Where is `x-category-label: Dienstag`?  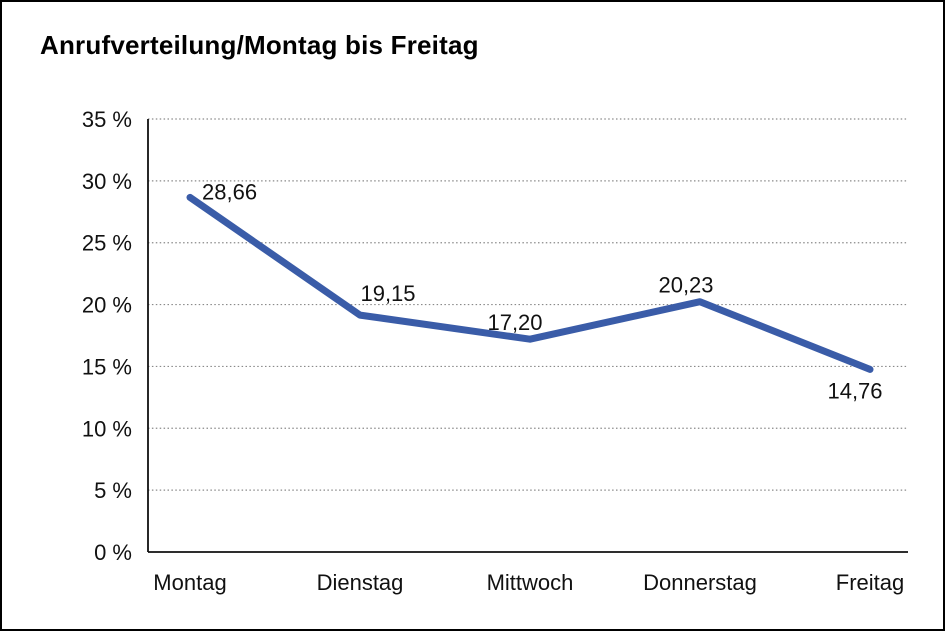
x-category-label: Dienstag is located at coordinates (360, 582).